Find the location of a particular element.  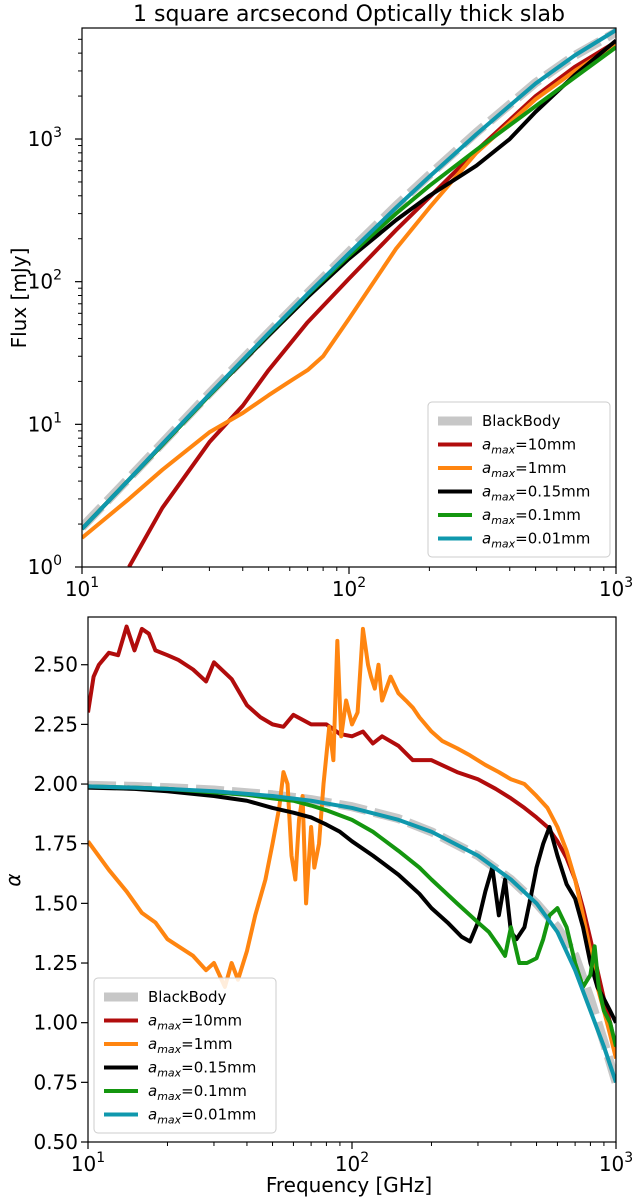

y-axis-label: Flux [mJy] is located at coordinates (19, 298).